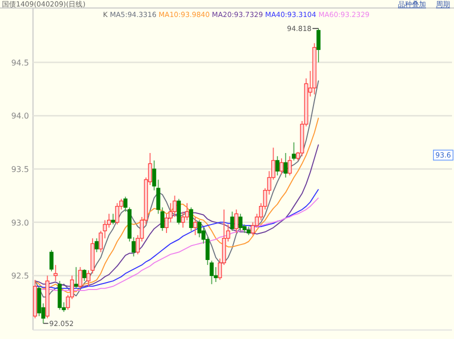  Describe the element at coordinates (20, 223) in the screenshot. I see `y-tick-label: 93.0` at that location.